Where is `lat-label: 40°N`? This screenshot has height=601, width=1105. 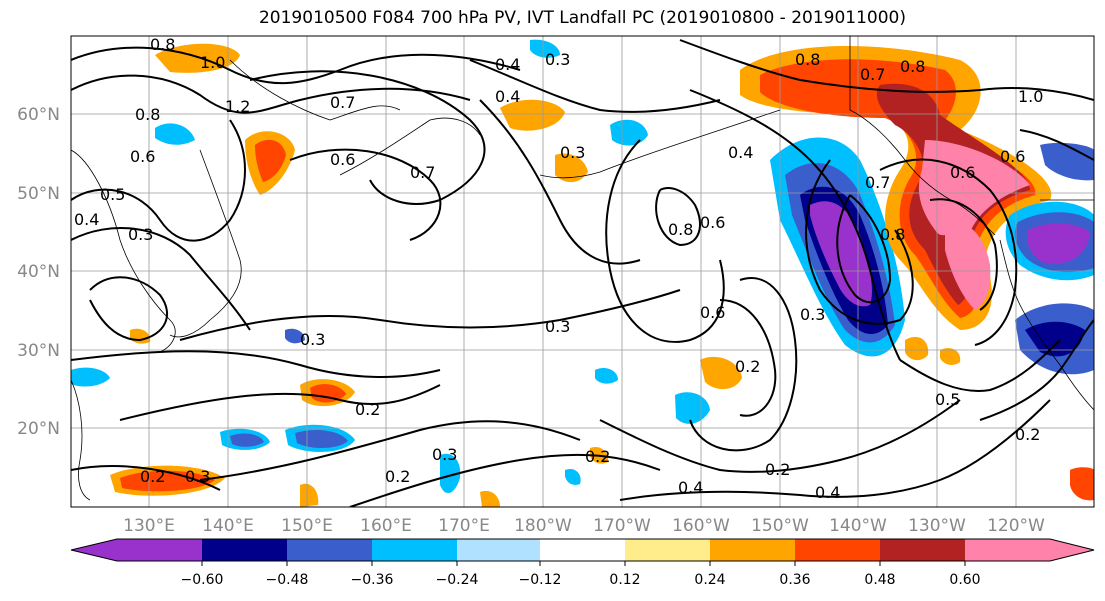 lat-label: 40°N is located at coordinates (38, 272).